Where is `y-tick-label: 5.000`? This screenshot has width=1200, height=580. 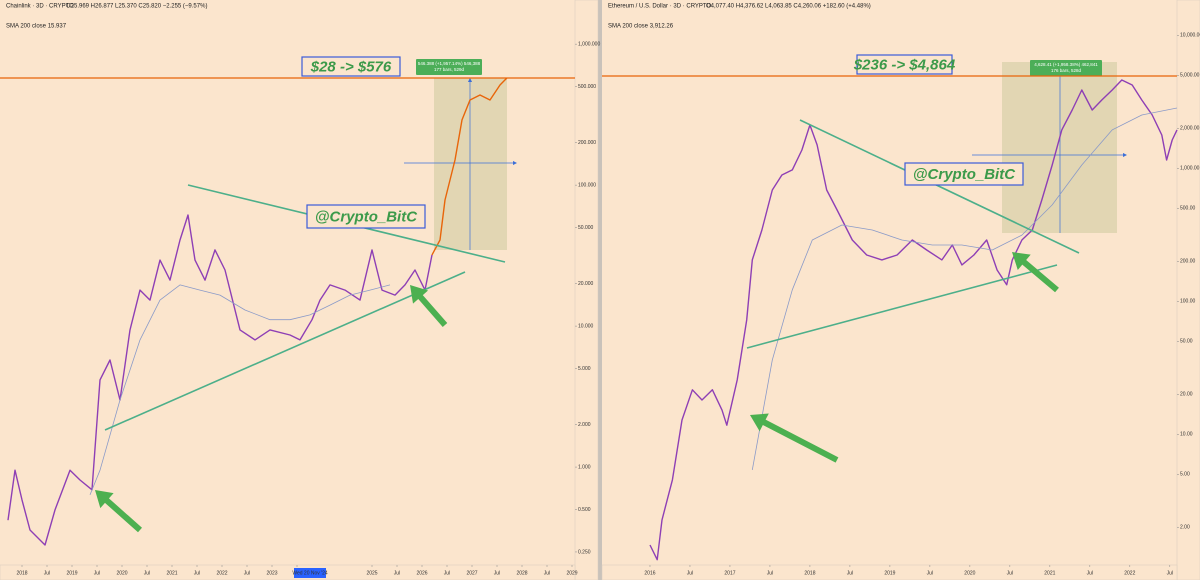 y-tick-label: 5.000 is located at coordinates (584, 369).